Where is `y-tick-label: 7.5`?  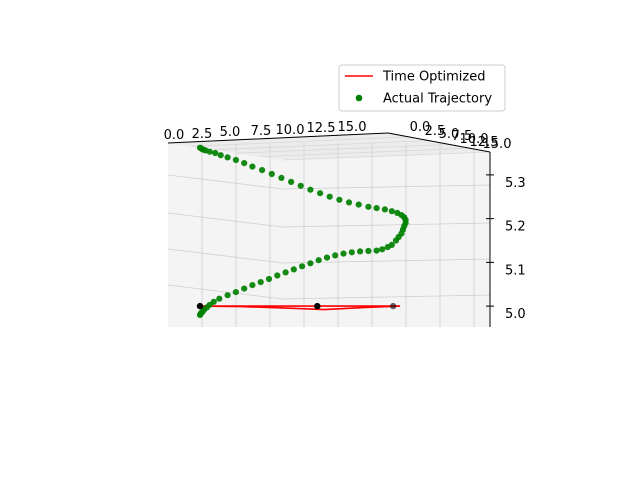 y-tick-label: 7.5 is located at coordinates (462, 136).